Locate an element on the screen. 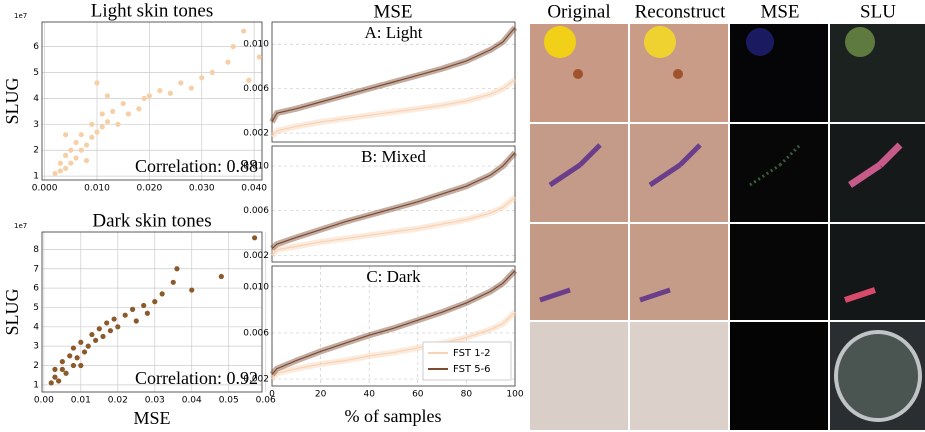 This screenshot has width=925, height=432. line-group-title: MSE is located at coordinates (392, 11).